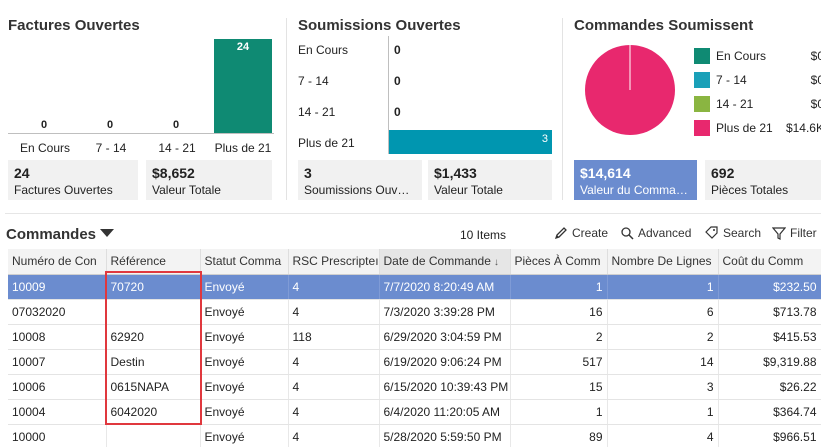 The image size is (821, 447). What do you see at coordinates (763, 180) in the screenshot?
I see `pieces-total-tile: 692 Pièces Totales` at bounding box center [763, 180].